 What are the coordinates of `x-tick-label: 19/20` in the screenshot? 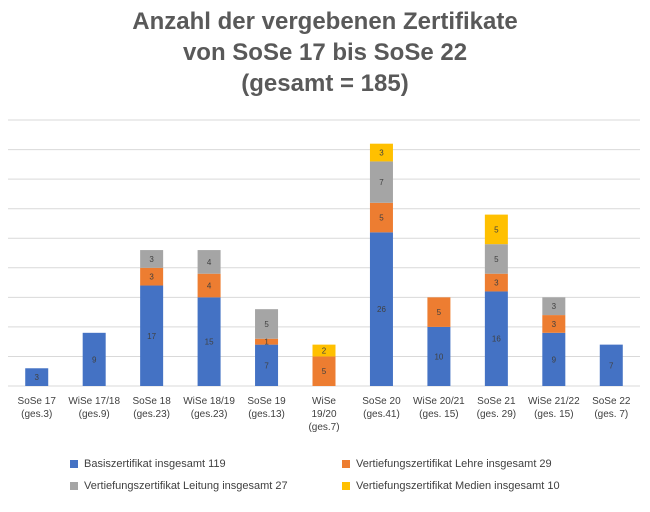 It's located at (323, 414).